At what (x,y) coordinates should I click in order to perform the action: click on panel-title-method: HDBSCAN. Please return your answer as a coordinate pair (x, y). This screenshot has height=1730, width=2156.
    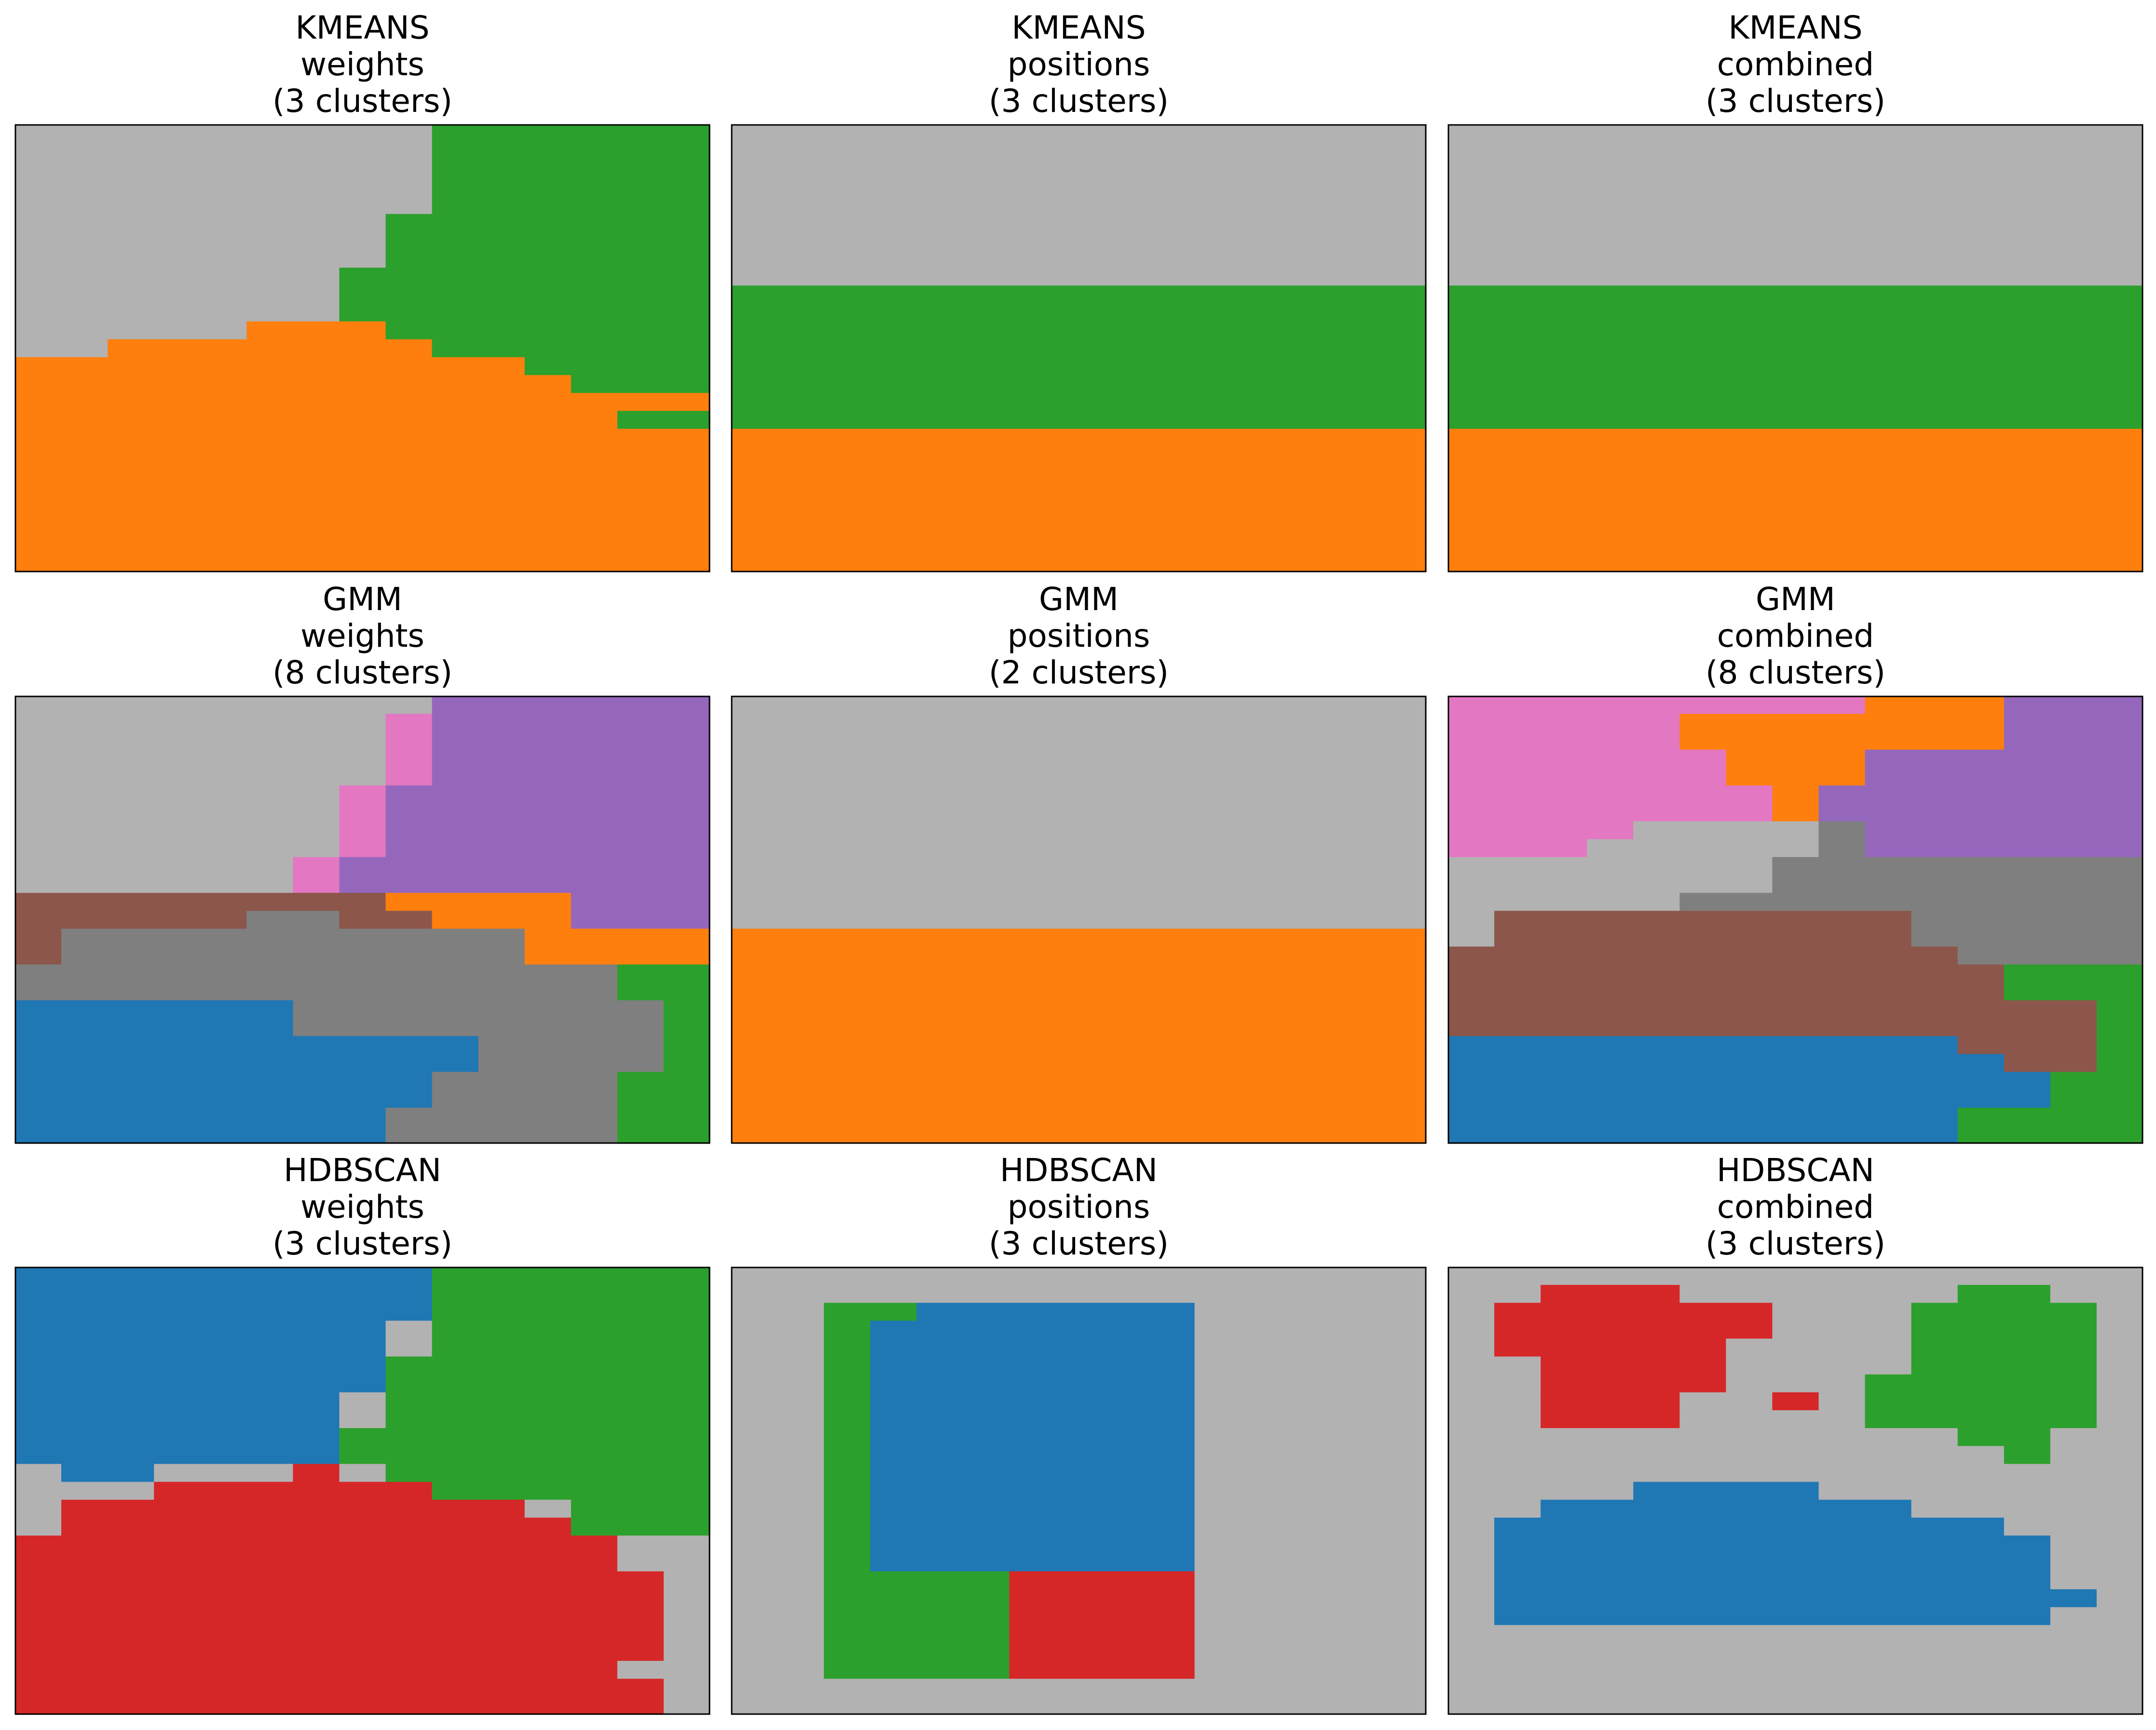
    Looking at the image, I should click on (1795, 1170).